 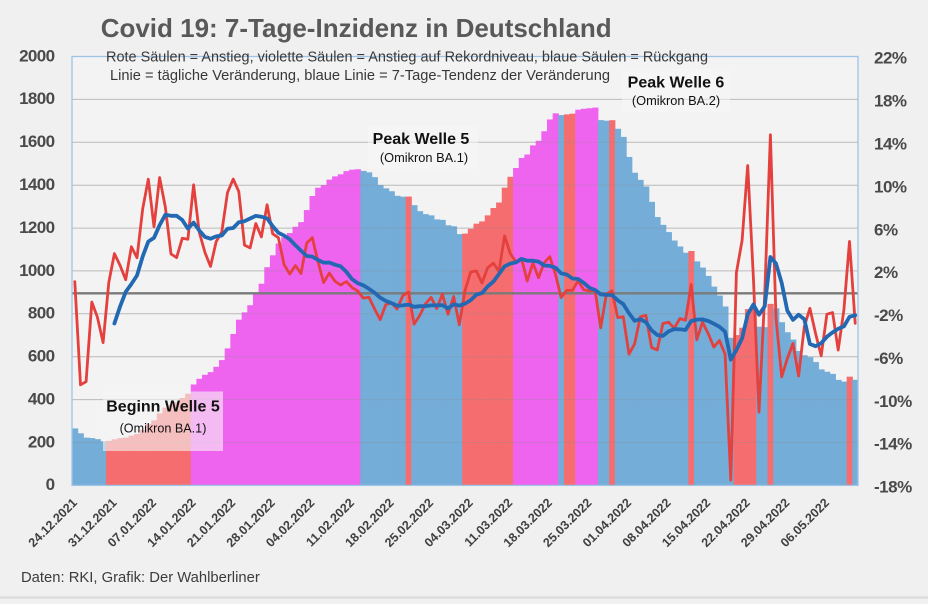 What do you see at coordinates (37, 98) in the screenshot?
I see `svg-text: 1800` at bounding box center [37, 98].